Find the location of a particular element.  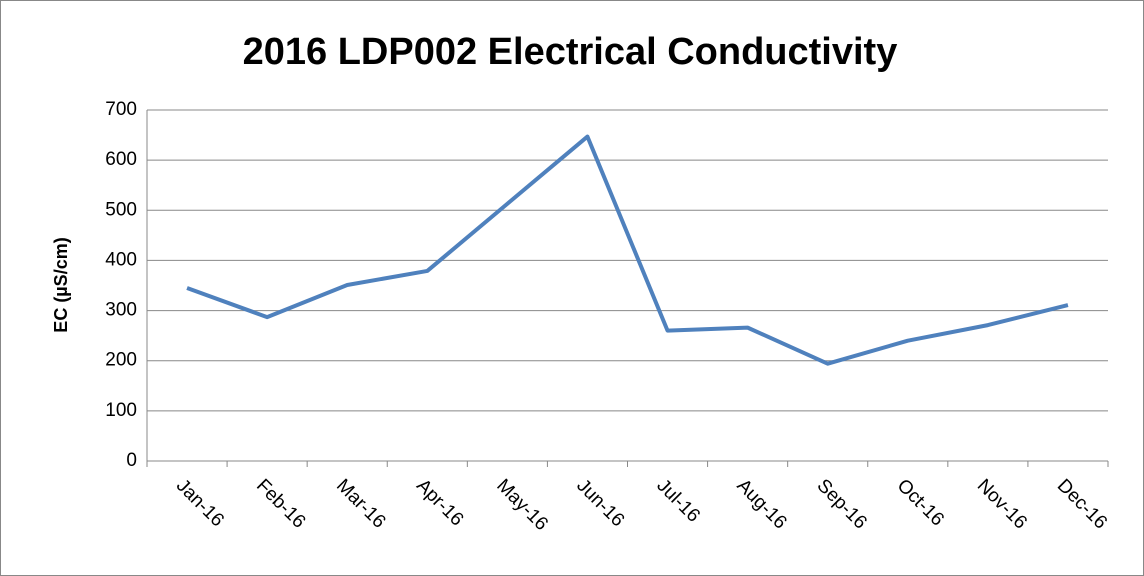

y-tick-label: 0 is located at coordinates (131, 460).